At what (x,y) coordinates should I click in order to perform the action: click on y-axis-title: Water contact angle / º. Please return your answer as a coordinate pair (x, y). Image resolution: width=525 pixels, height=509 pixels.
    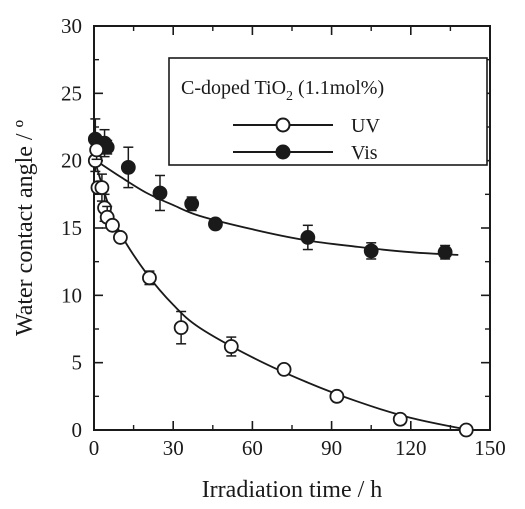
    Looking at the image, I should click on (25, 227).